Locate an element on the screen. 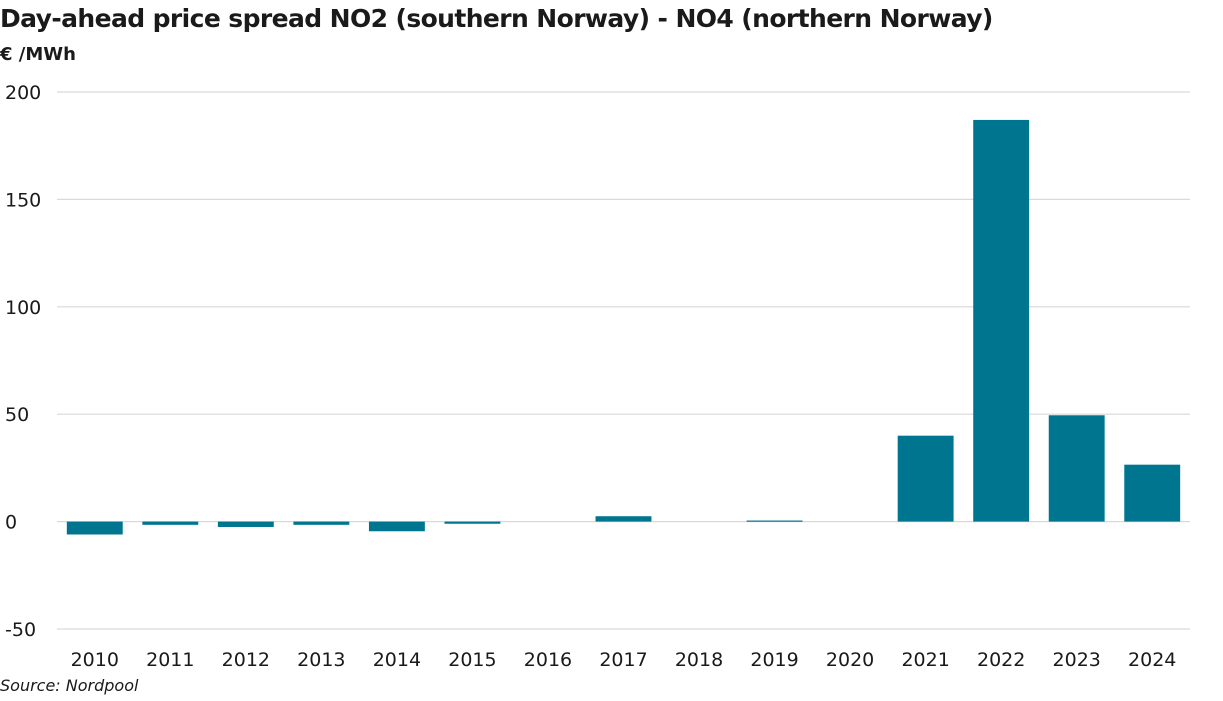 This screenshot has height=701, width=1223. bar-2012 is located at coordinates (245, 524).